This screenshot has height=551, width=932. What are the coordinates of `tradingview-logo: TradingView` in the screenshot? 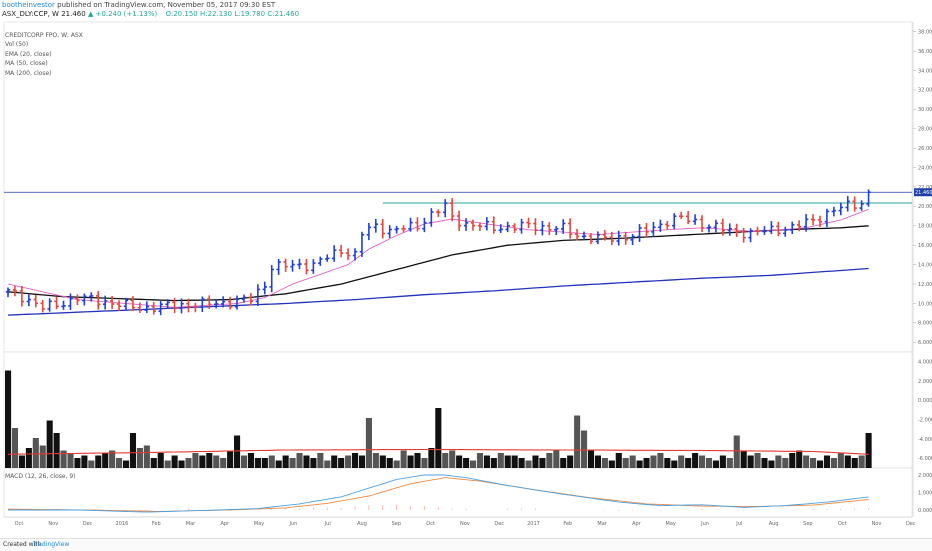 It's located at (51, 544).